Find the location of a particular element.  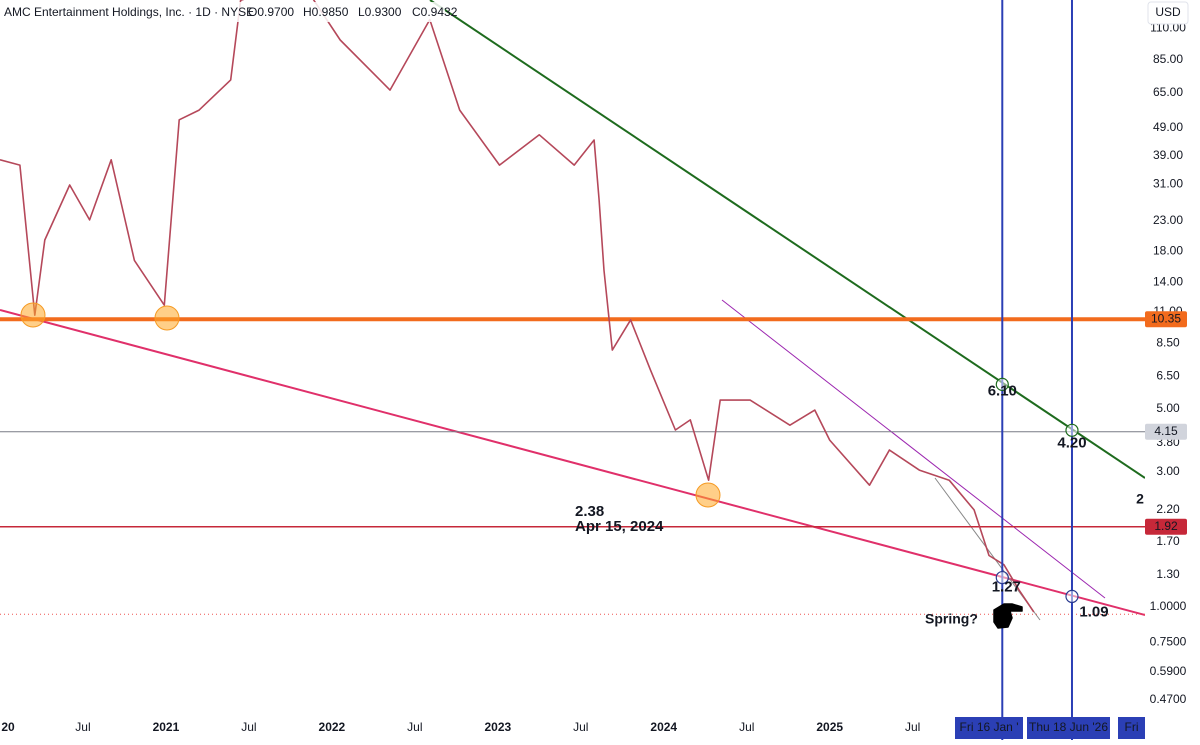

marker-label: 6.10 is located at coordinates (1002, 390).